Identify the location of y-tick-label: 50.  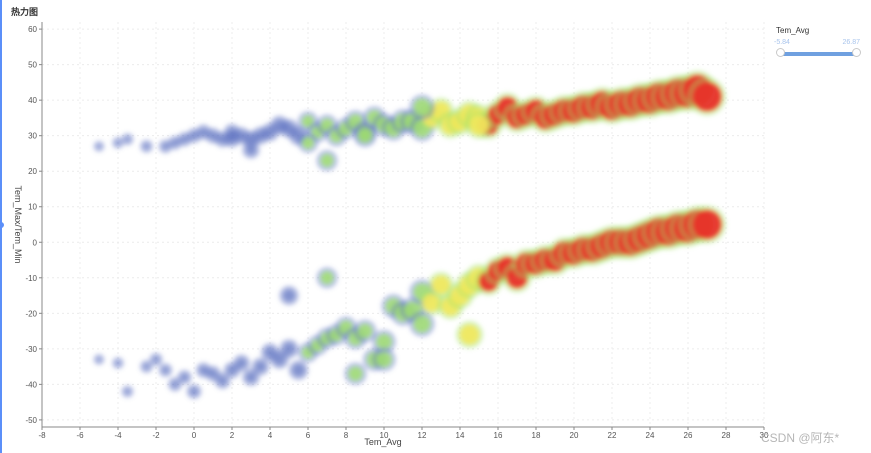
(32, 65).